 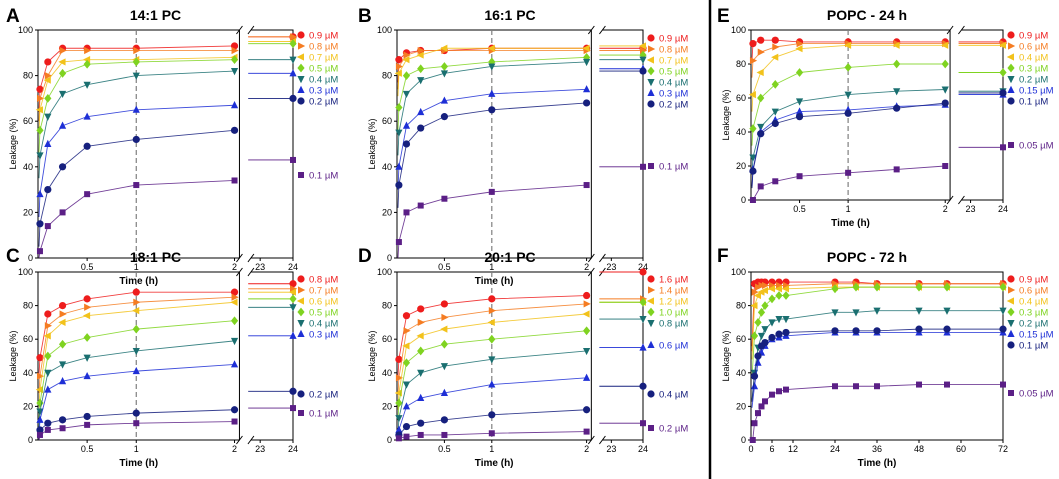 I want to click on legend-label: 0.9 µM, so click(x=1033, y=36).